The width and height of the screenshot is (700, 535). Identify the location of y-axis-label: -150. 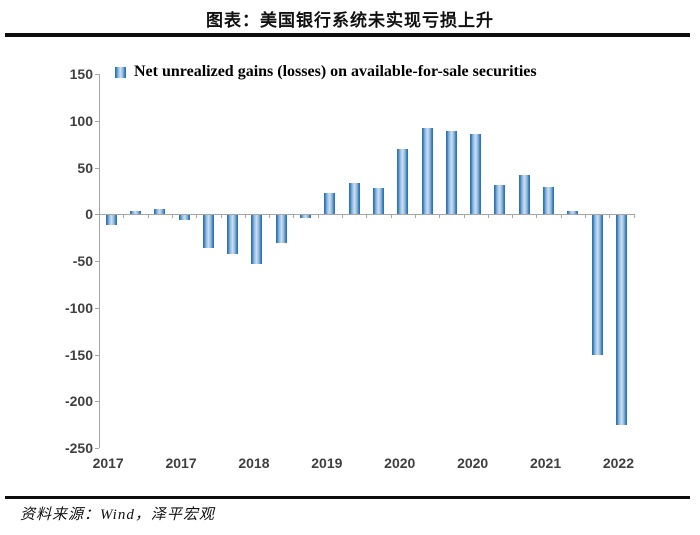
(78, 354).